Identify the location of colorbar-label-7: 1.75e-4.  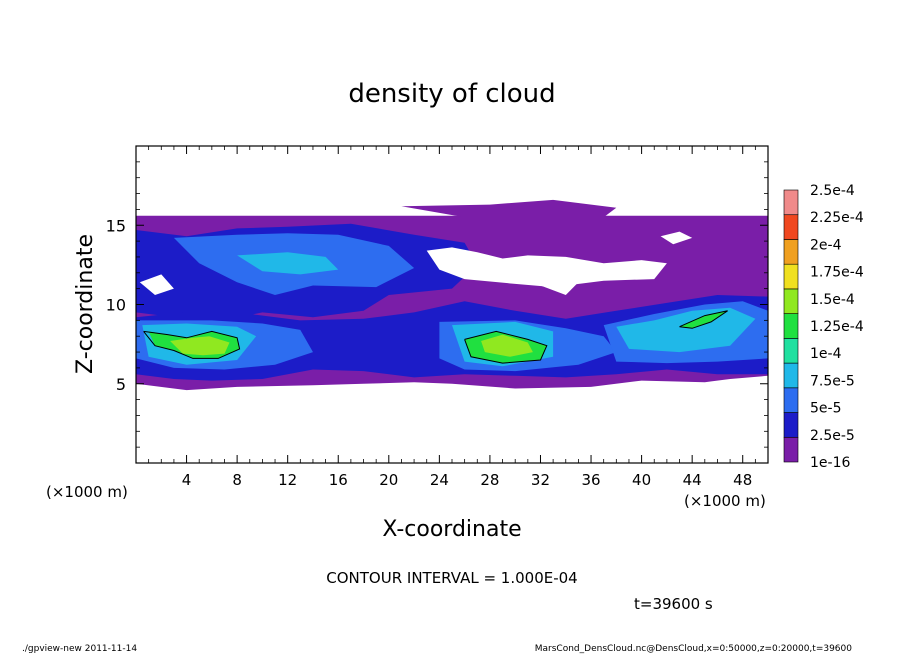
(837, 273).